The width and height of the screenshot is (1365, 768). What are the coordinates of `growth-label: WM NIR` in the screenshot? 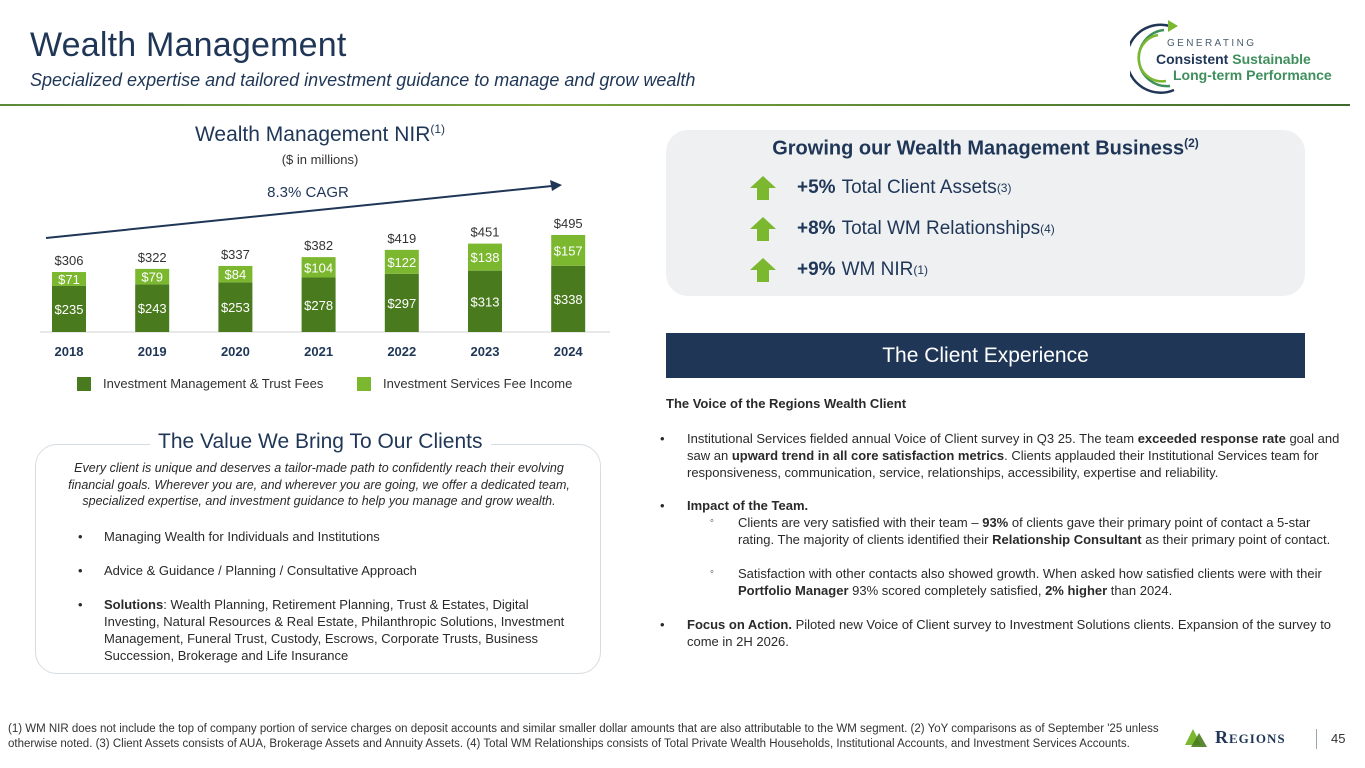 It's located at (877, 269).